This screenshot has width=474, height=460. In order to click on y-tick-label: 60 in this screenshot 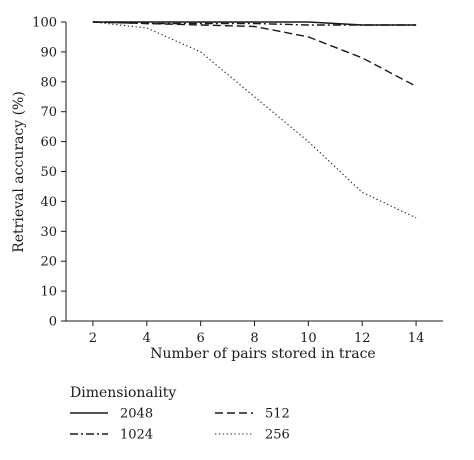, I will do `click(48, 142)`.